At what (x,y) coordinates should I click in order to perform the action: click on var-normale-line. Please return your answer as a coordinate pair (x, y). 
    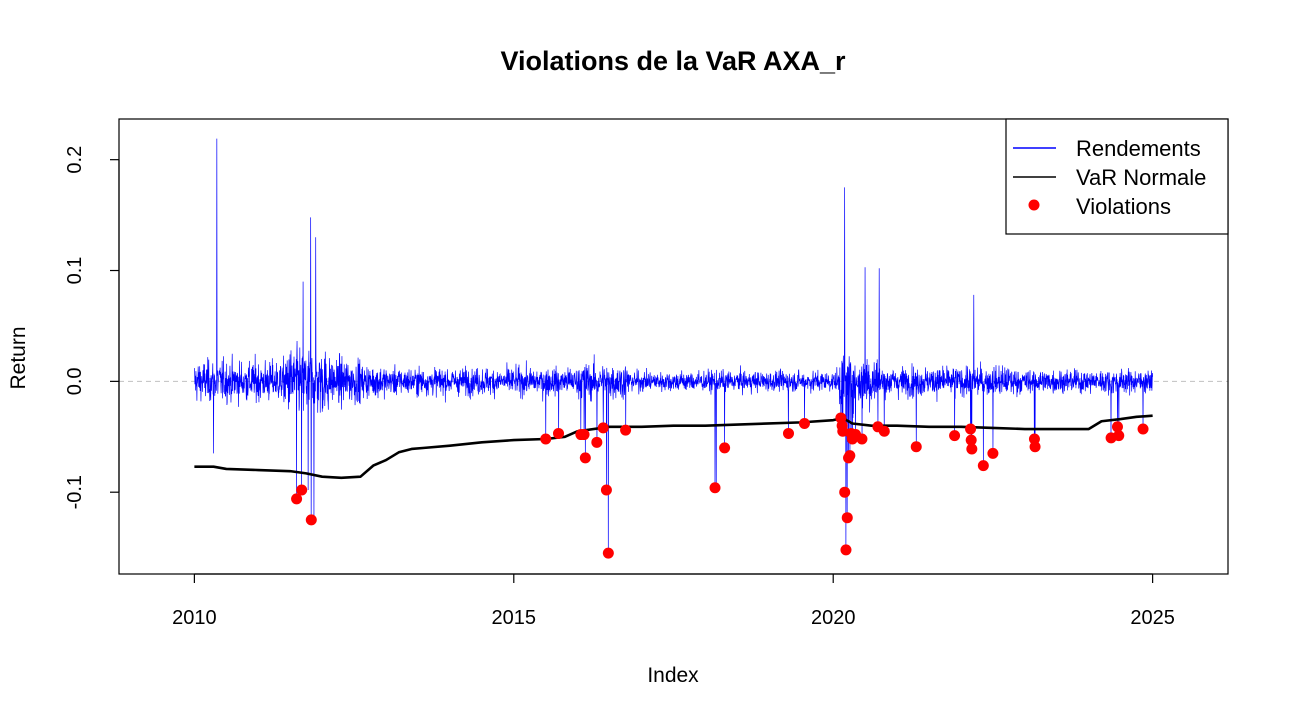
    Looking at the image, I should click on (673, 447).